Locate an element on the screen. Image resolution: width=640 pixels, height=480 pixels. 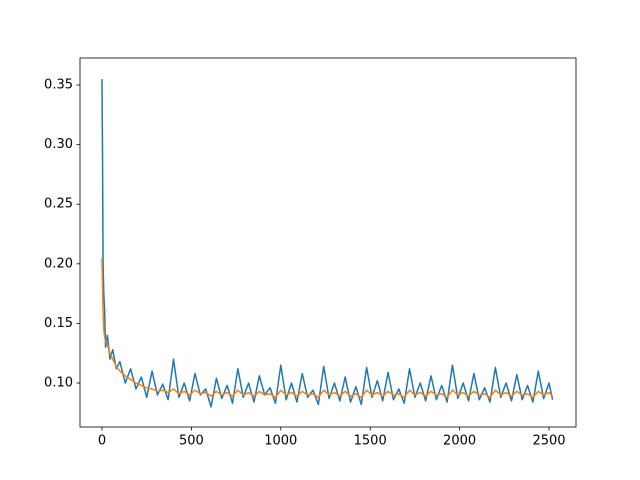
y-tick-label: 0.20 is located at coordinates (58, 263).